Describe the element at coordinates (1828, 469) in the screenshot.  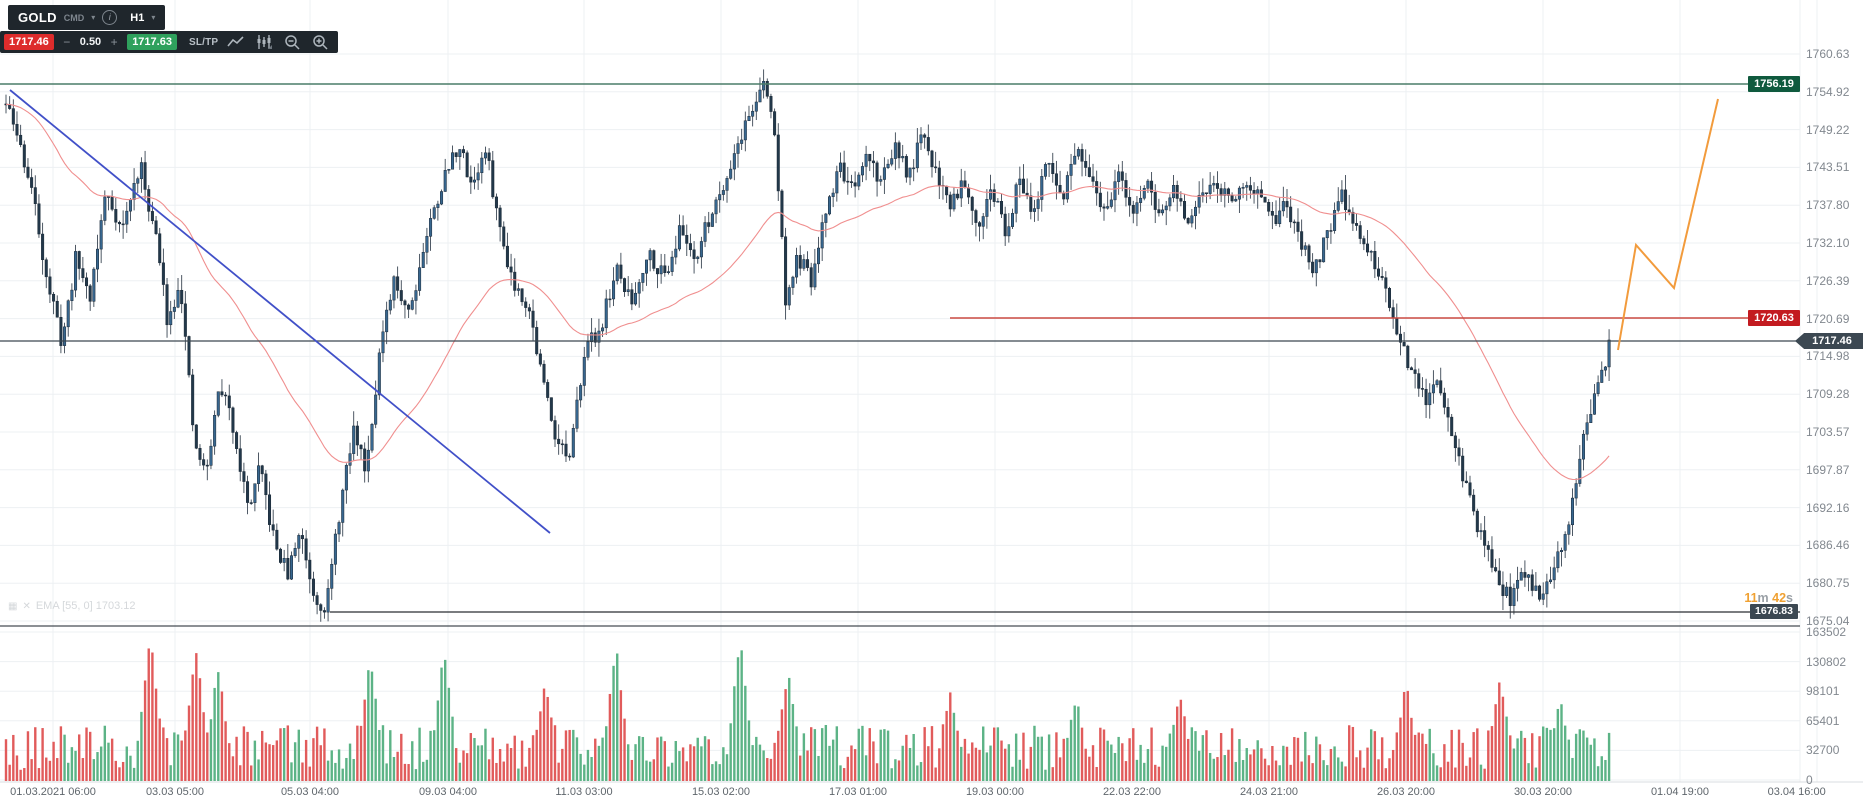
I see `price-tick-label: 1697.87` at that location.